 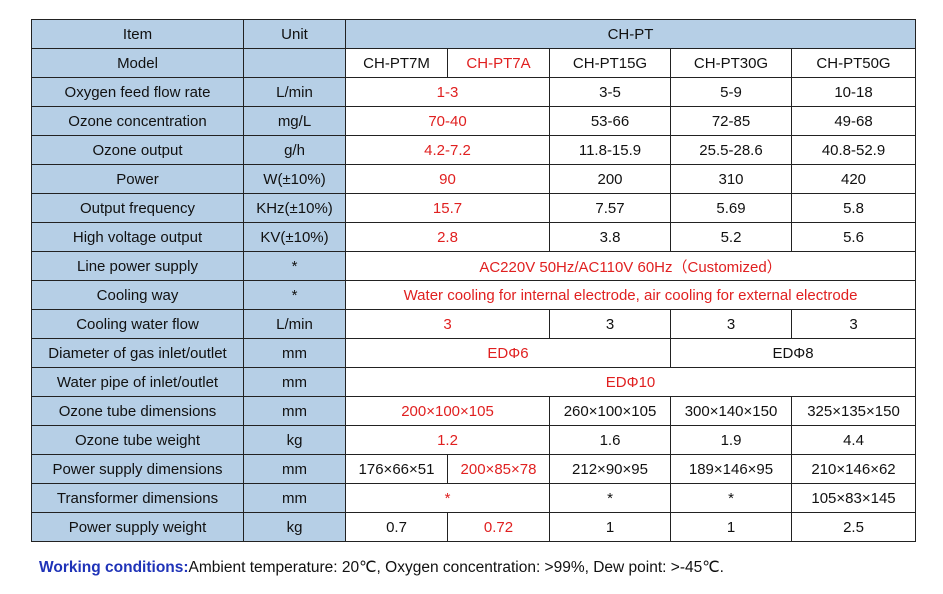 I want to click on value-cell: 2.8, so click(x=447, y=237).